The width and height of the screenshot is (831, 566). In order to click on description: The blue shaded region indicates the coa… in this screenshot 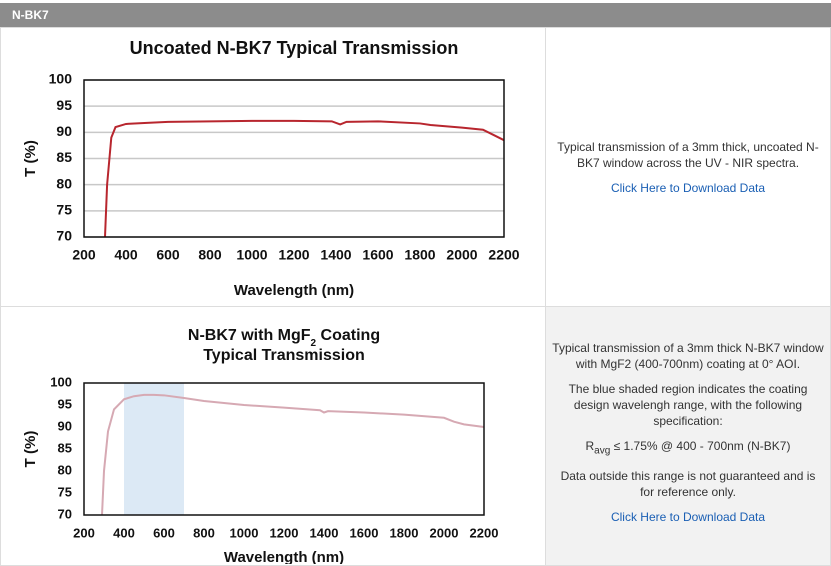, I will do `click(688, 405)`.